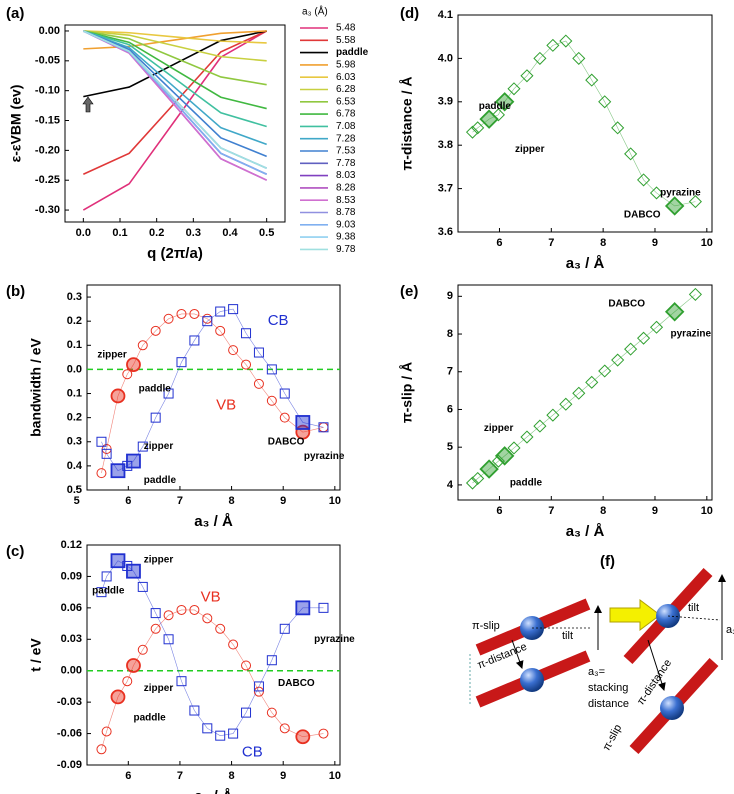  What do you see at coordinates (74, 321) in the screenshot?
I see `y-tick-label: 0.2` at bounding box center [74, 321].